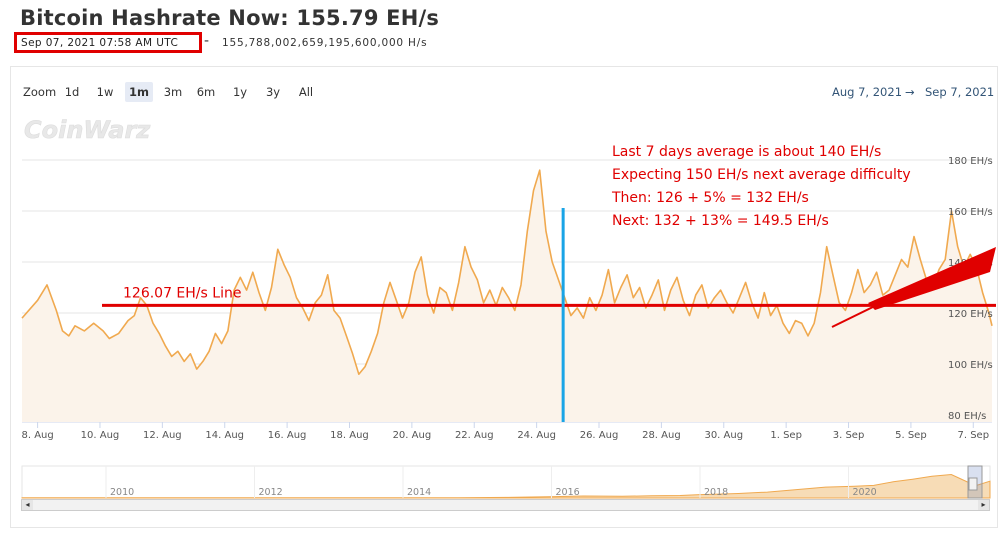 Image resolution: width=1000 pixels, height=536 pixels. I want to click on navigator-year-label: 2014, so click(419, 492).